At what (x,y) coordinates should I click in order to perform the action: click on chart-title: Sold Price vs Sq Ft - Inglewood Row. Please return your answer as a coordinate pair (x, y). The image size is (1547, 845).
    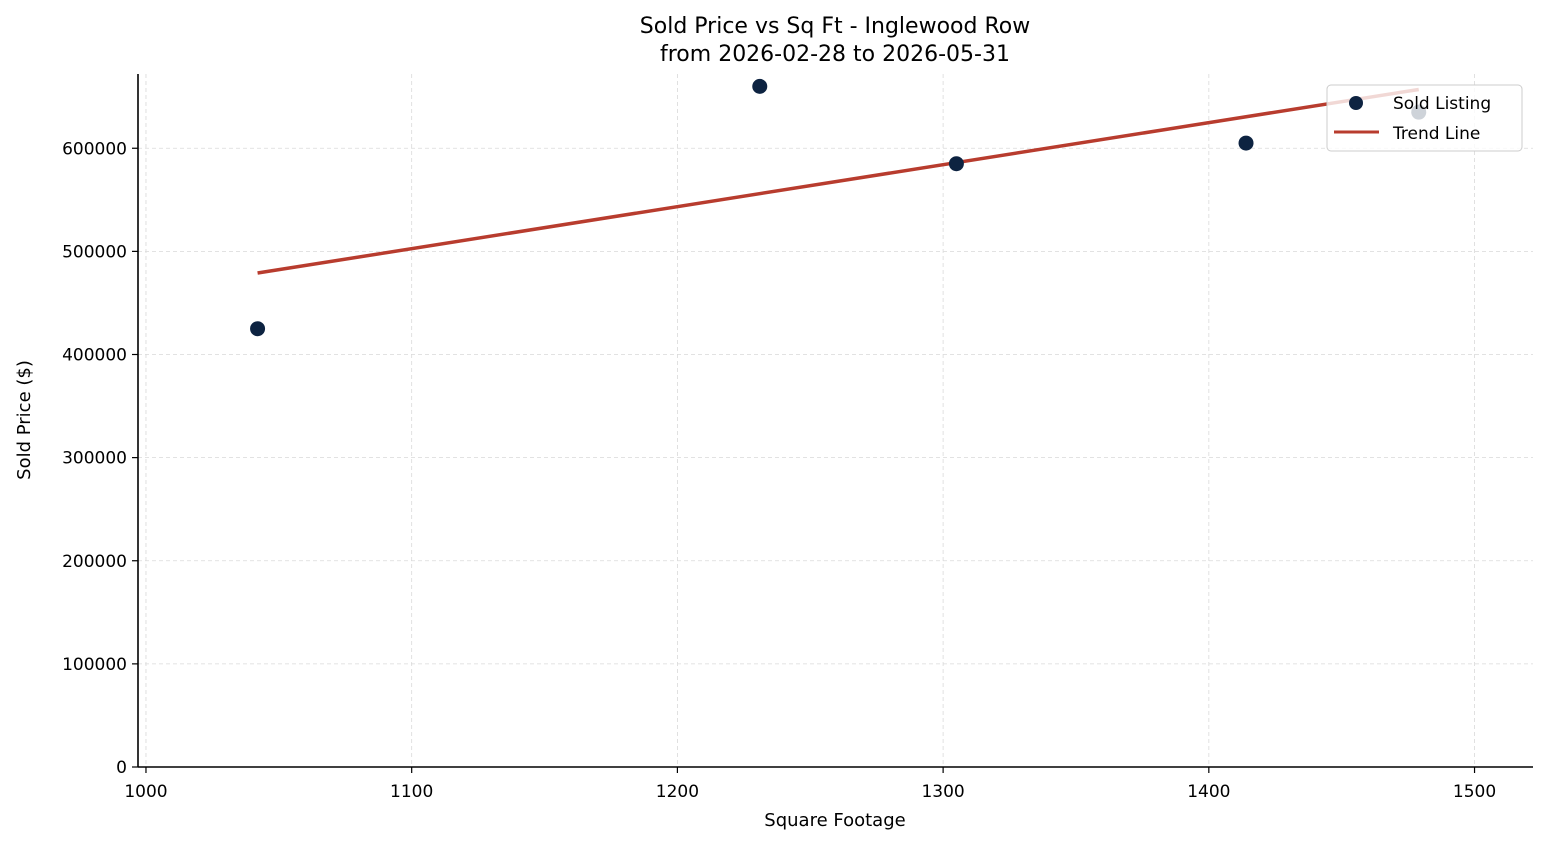
    Looking at the image, I should click on (835, 26).